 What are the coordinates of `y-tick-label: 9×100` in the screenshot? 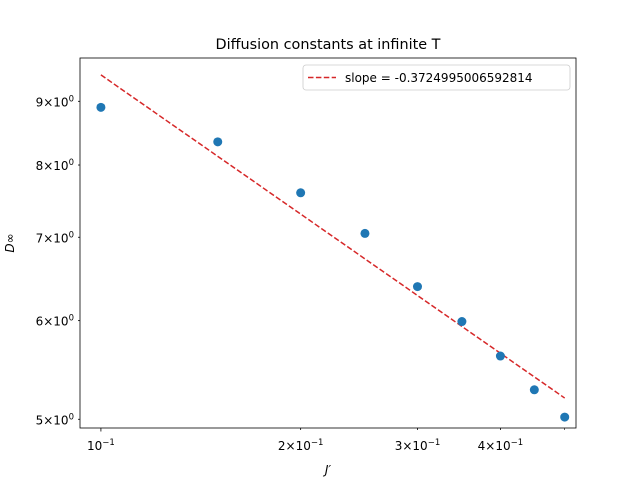 It's located at (55, 101).